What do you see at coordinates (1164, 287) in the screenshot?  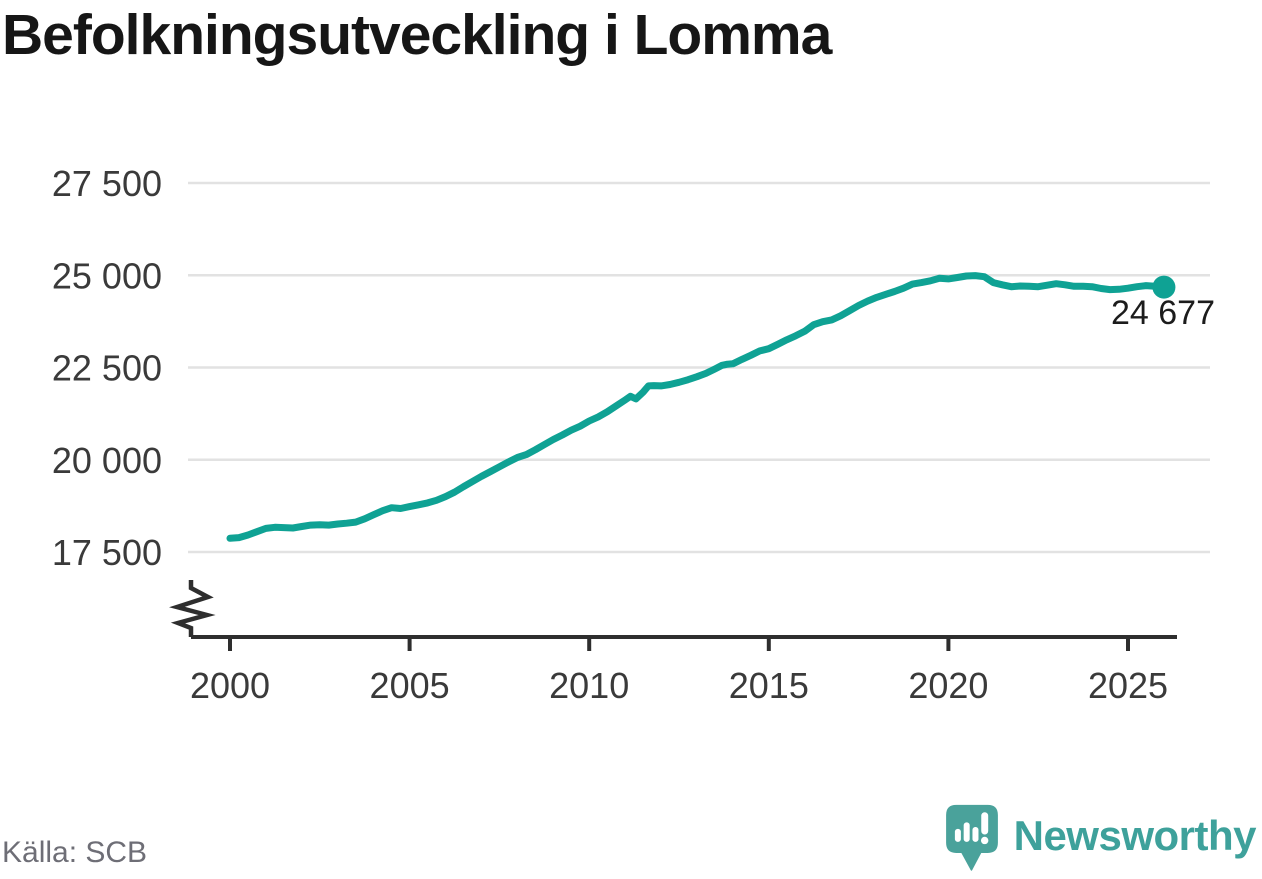 I see `end-point-dot` at bounding box center [1164, 287].